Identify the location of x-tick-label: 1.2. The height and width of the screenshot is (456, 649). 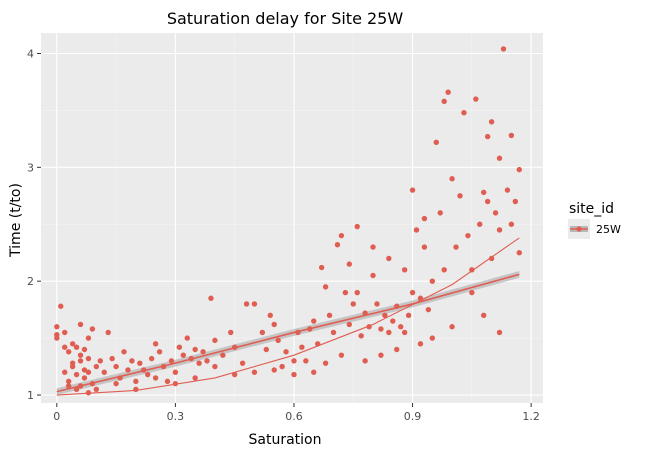
(531, 416).